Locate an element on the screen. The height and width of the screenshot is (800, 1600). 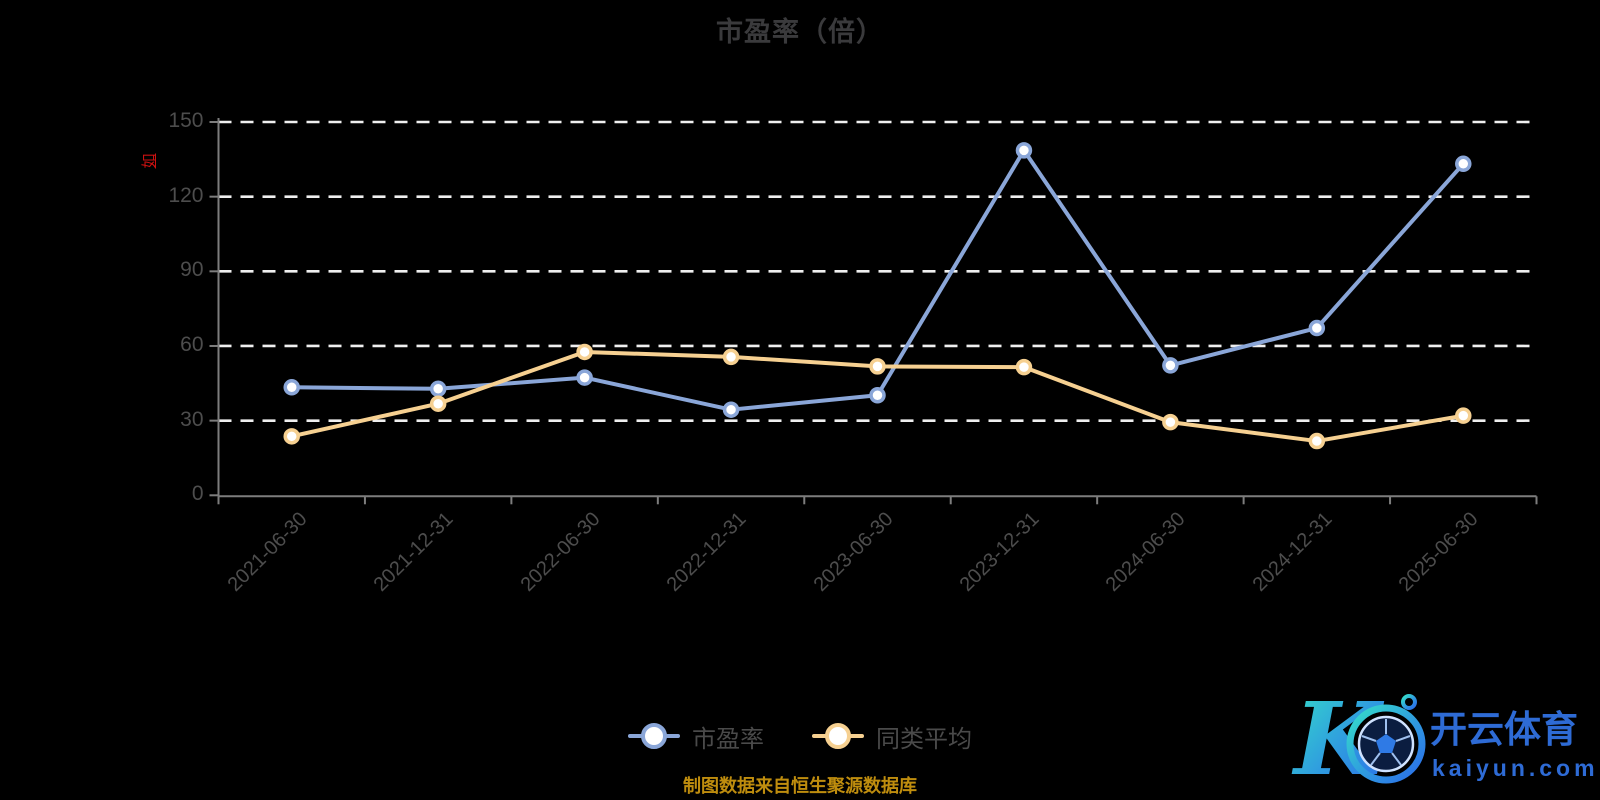
y-axis-label-120: 120 is located at coordinates (186, 195).